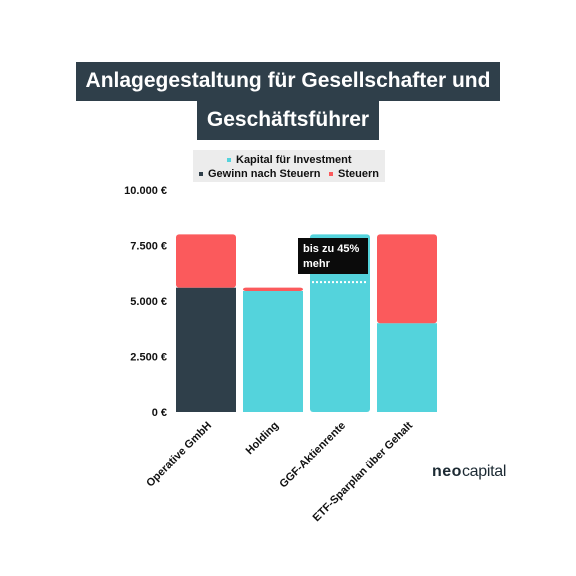 Image resolution: width=576 pixels, height=576 pixels. I want to click on legend-label-gewinn: Gewinn nach Steuern, so click(264, 174).